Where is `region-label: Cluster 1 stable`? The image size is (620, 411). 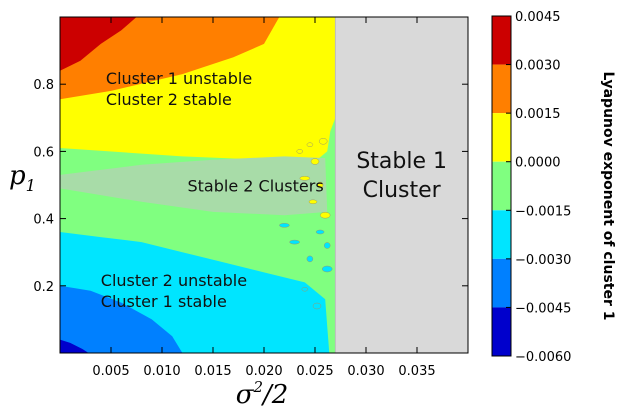 region-label: Cluster 1 stable is located at coordinates (164, 301).